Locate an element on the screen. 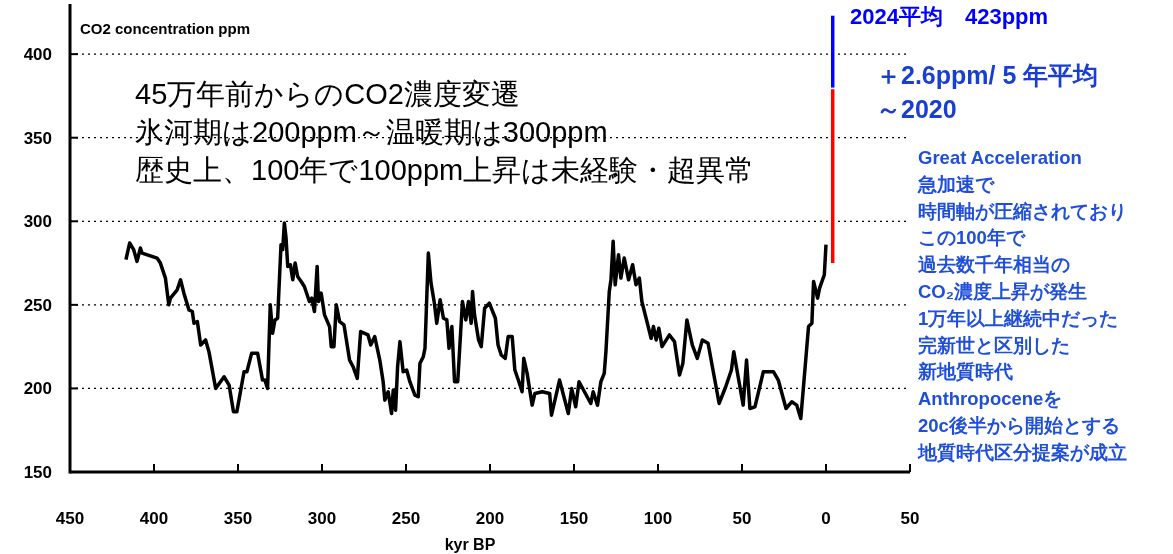 Image resolution: width=1173 pixels, height=554 pixels. text: 新地質時代 is located at coordinates (965, 372).